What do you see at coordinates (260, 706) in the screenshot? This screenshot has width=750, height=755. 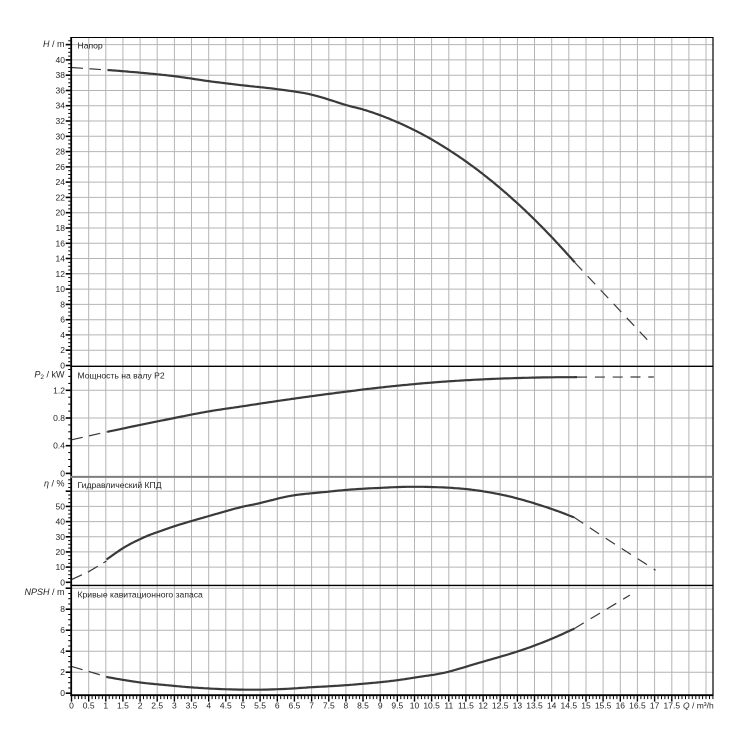 I see `svg-text: 5.5` at bounding box center [260, 706].